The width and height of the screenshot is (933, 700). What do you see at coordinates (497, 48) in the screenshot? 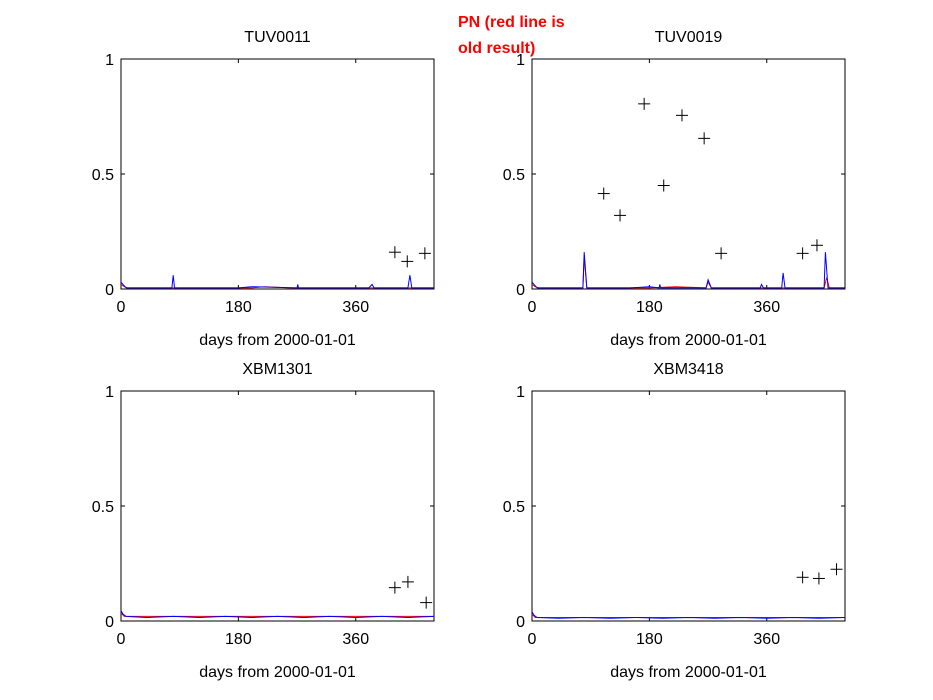
I see `annotation-line-2: old result)` at bounding box center [497, 48].